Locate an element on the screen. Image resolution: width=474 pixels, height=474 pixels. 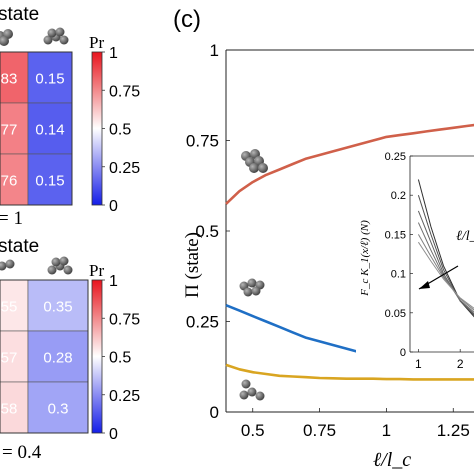
colorbar-bottom-ticks: 1 0.75 0.5 0.25 0 is located at coordinates (121, 358).